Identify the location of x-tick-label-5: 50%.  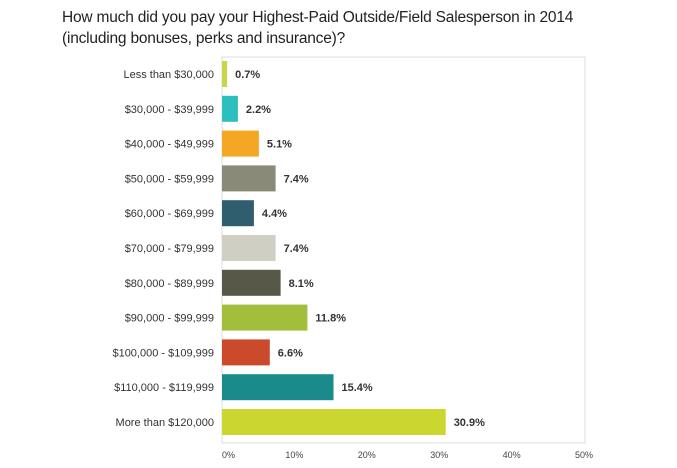
(584, 455).